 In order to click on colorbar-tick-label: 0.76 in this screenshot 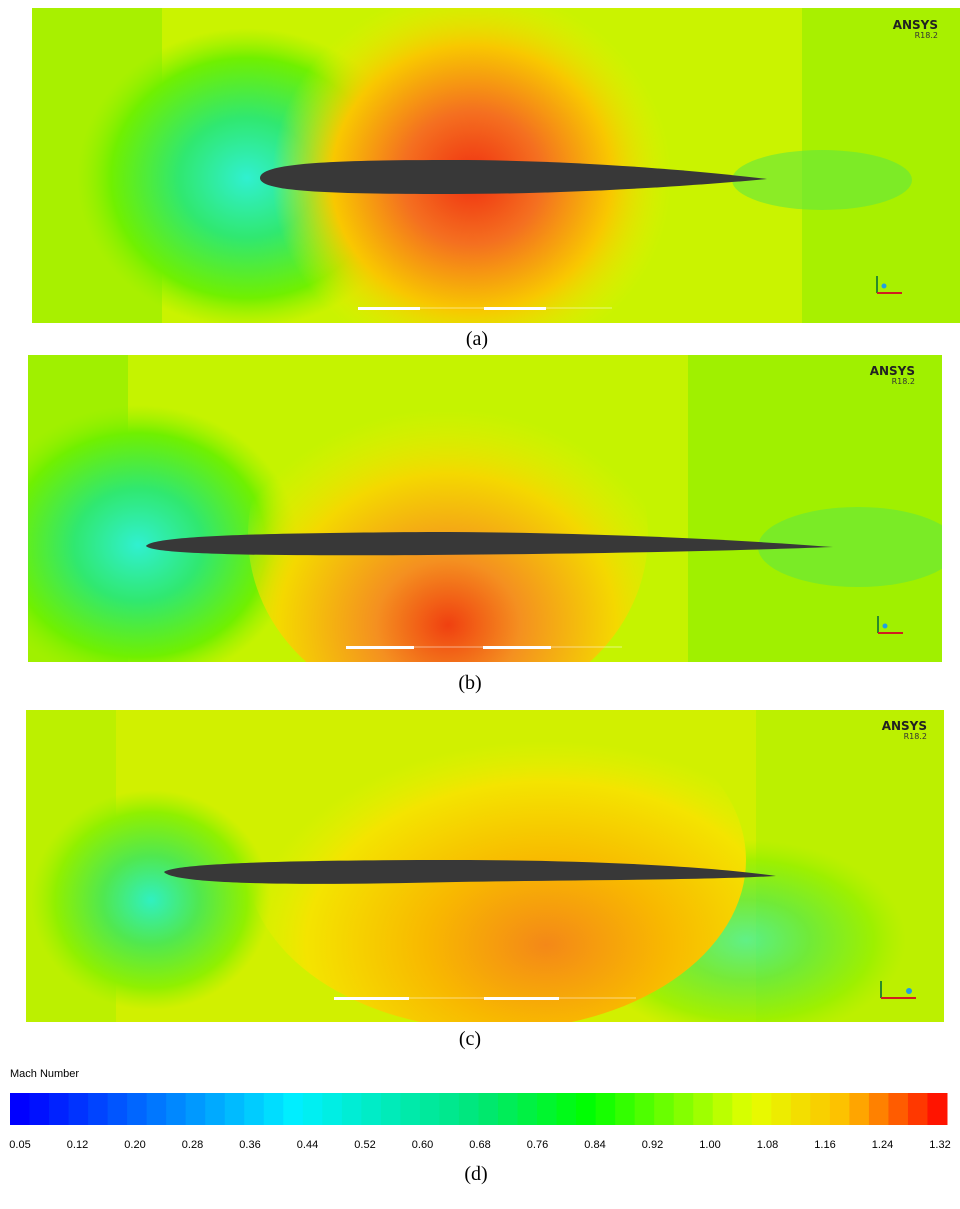, I will do `click(537, 1145)`.